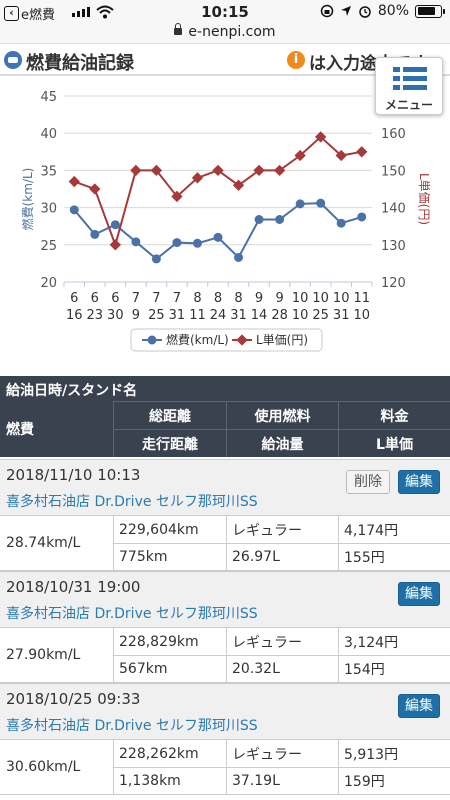 This screenshot has height=800, width=450. Describe the element at coordinates (232, 32) in the screenshot. I see `url-text: e-nenpi.com` at that location.